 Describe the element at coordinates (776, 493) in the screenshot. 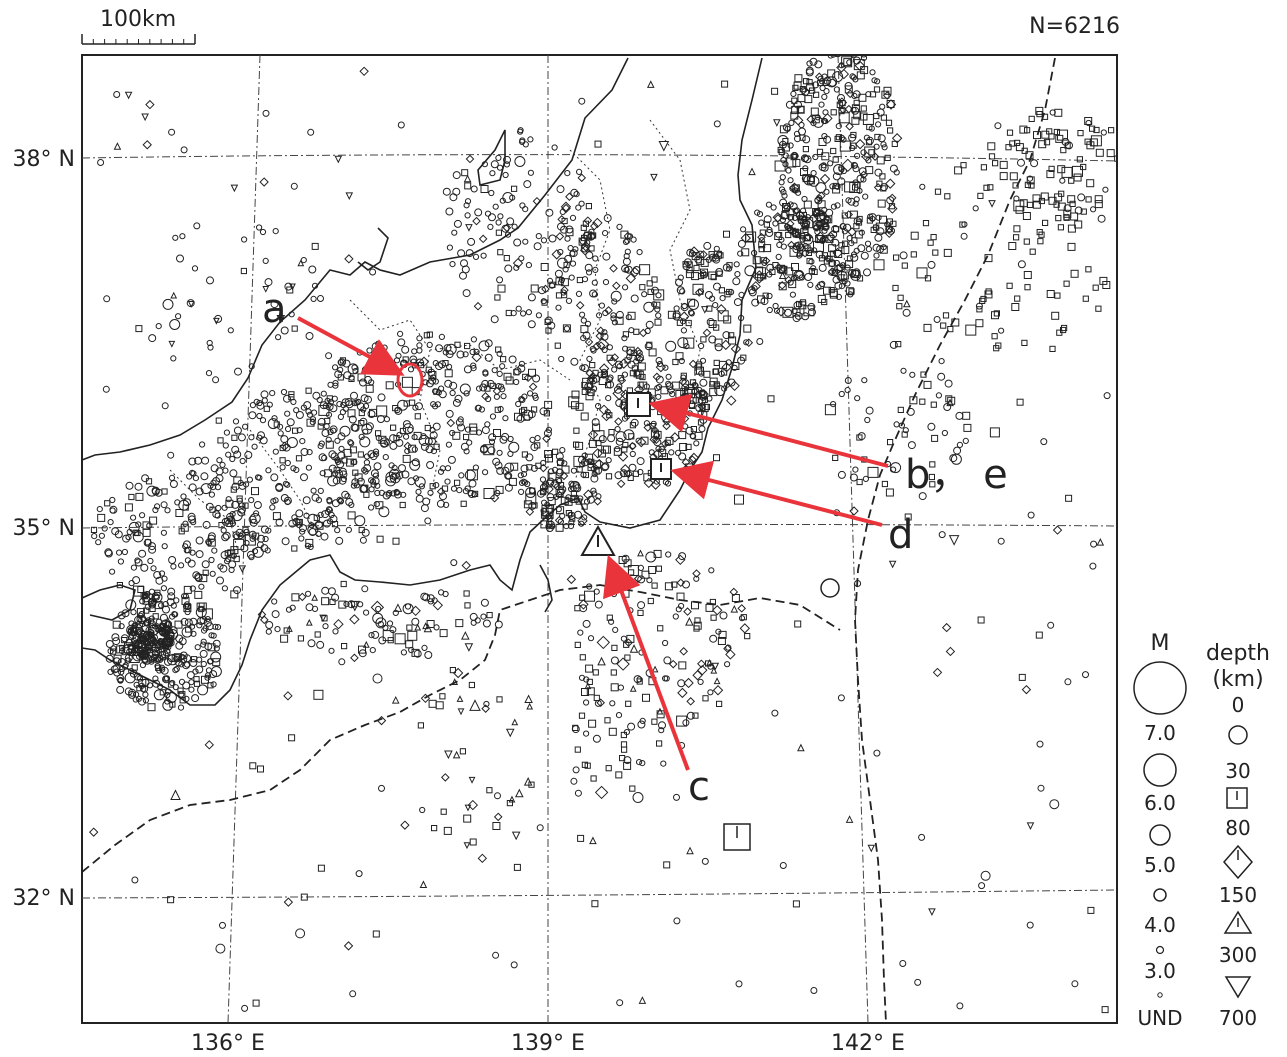

I see `arrow-d` at that location.